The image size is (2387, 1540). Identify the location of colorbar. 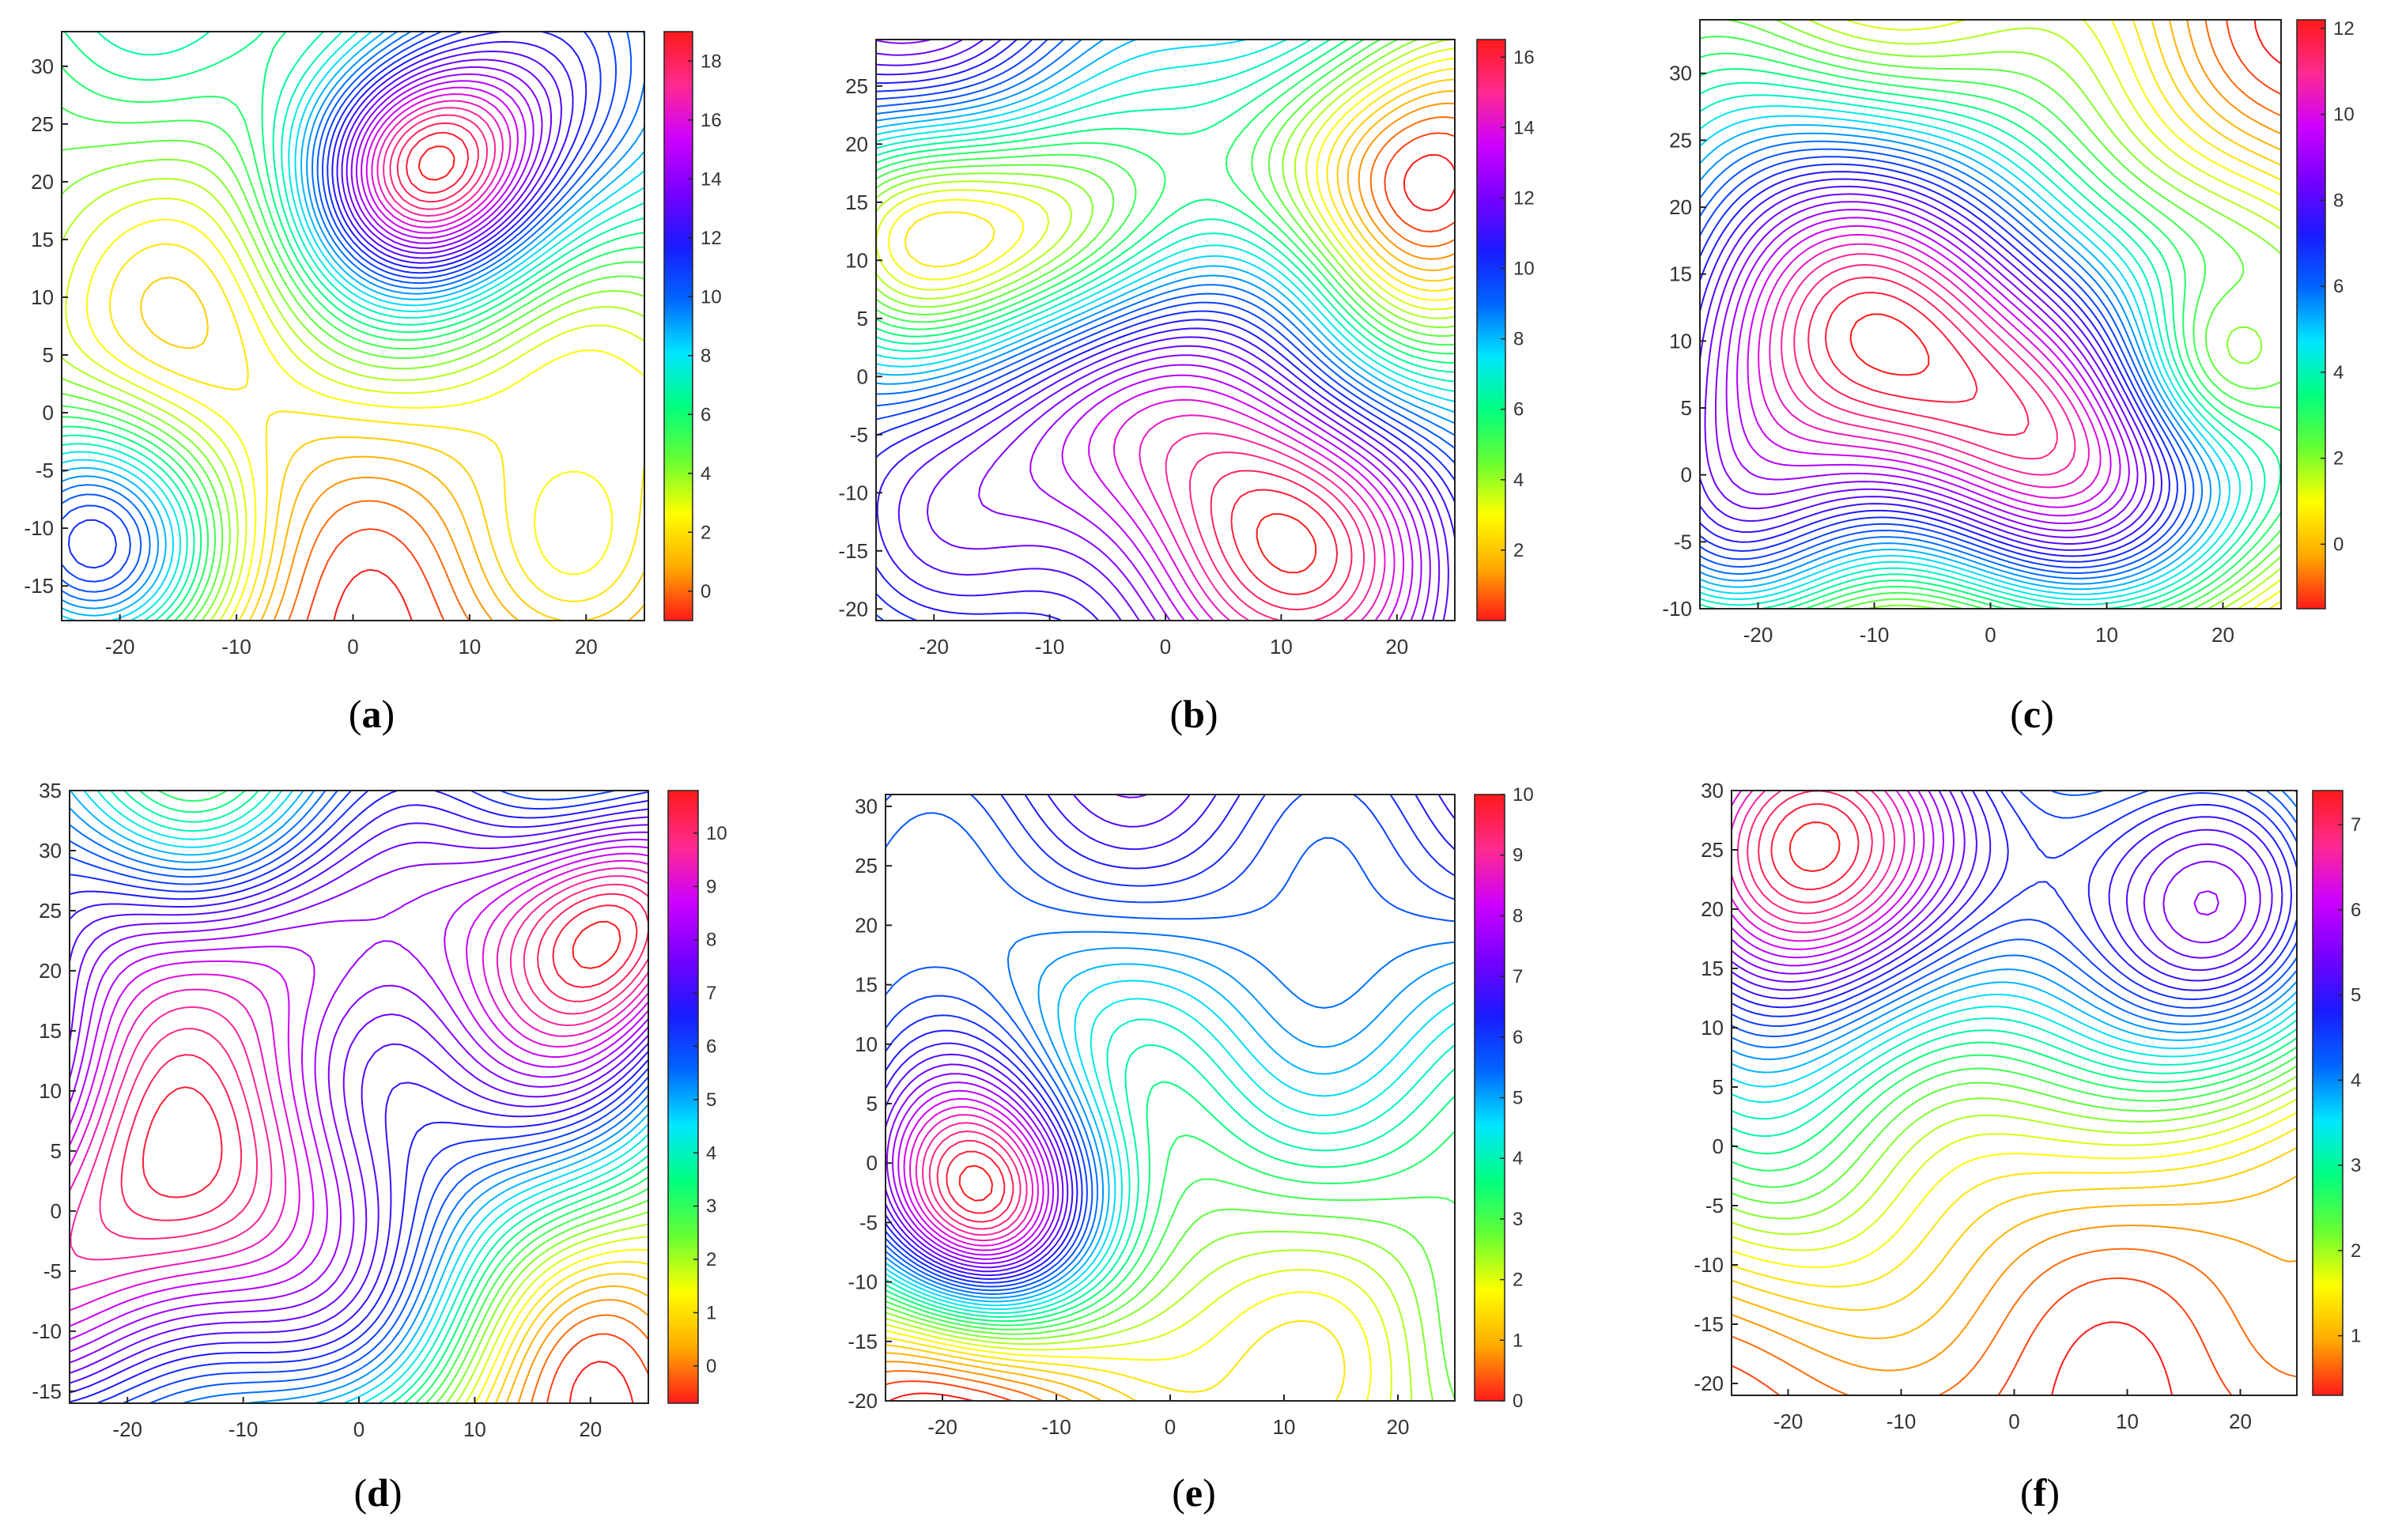
(683, 1097).